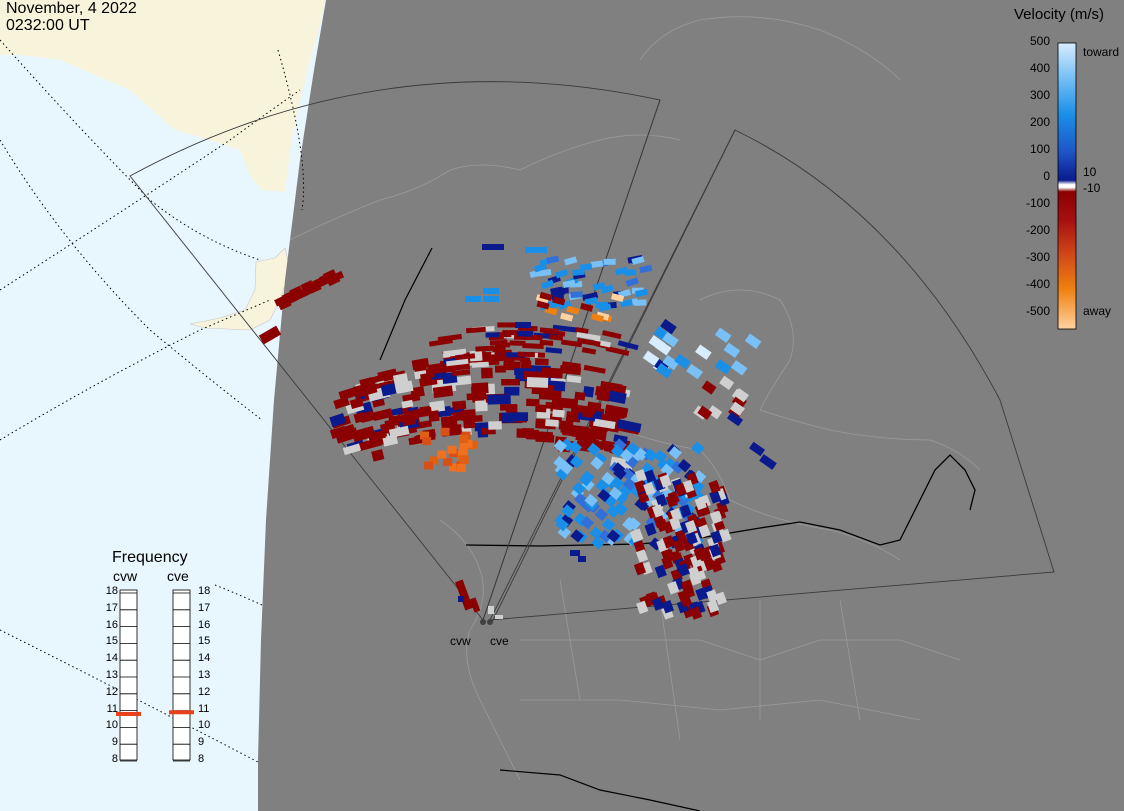 This screenshot has width=1124, height=811. Describe the element at coordinates (201, 742) in the screenshot. I see `frequency-scale-label: 9` at that location.